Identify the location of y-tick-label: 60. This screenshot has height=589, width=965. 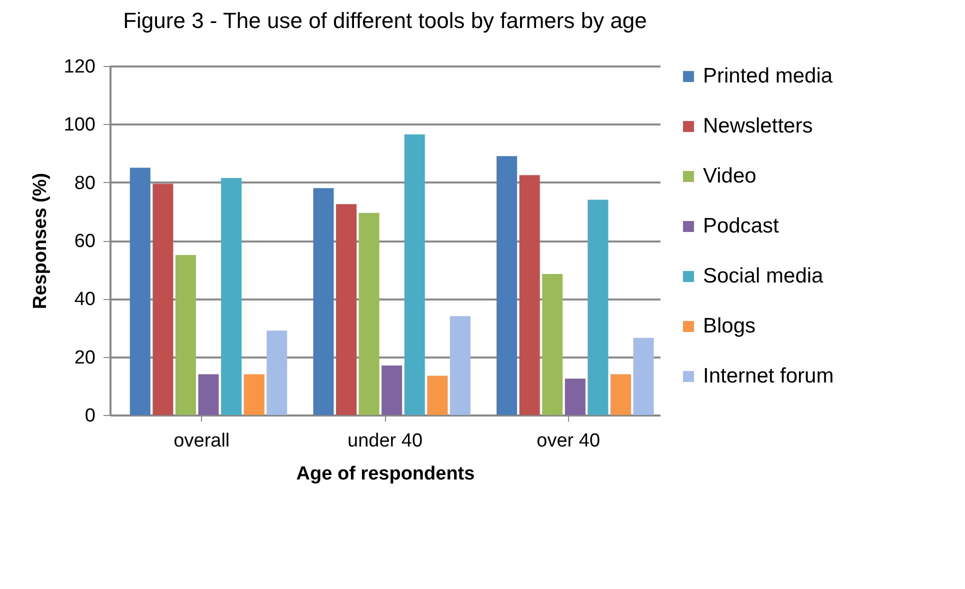
(85, 241).